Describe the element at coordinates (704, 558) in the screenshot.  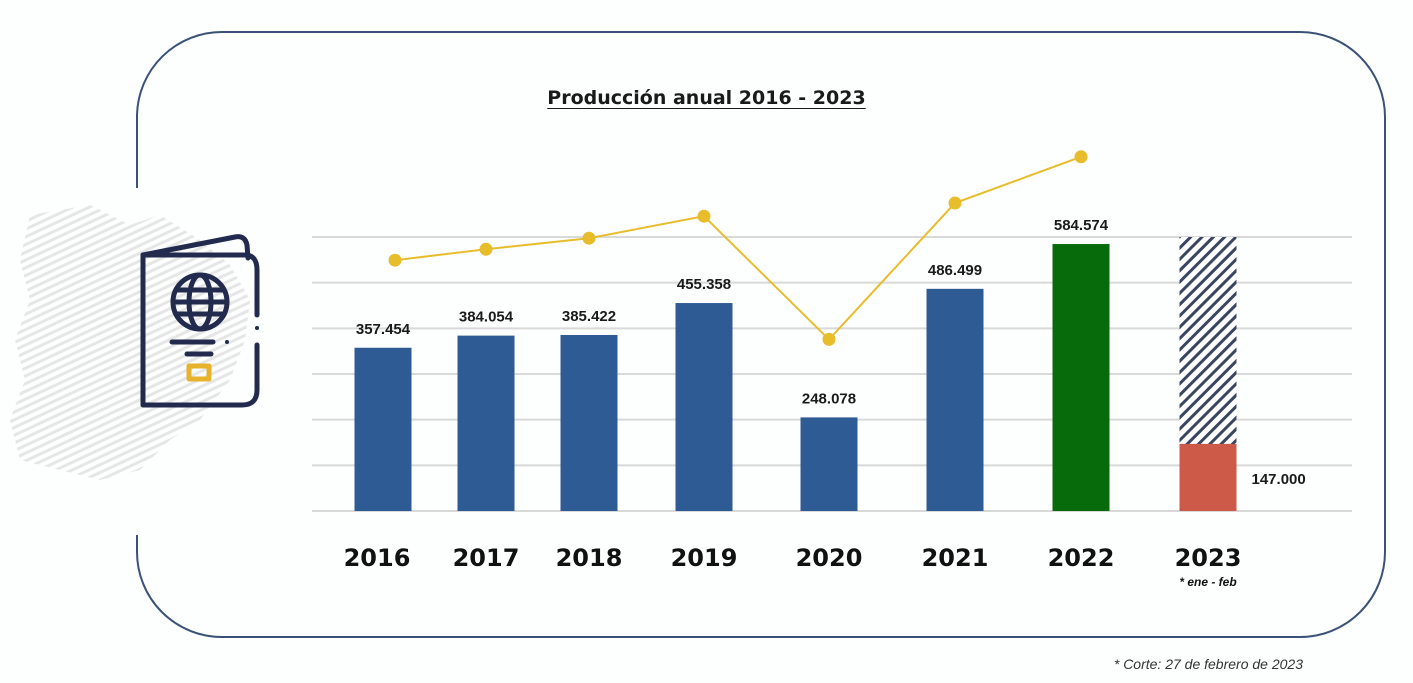
I see `x-label-2019: 2019` at that location.